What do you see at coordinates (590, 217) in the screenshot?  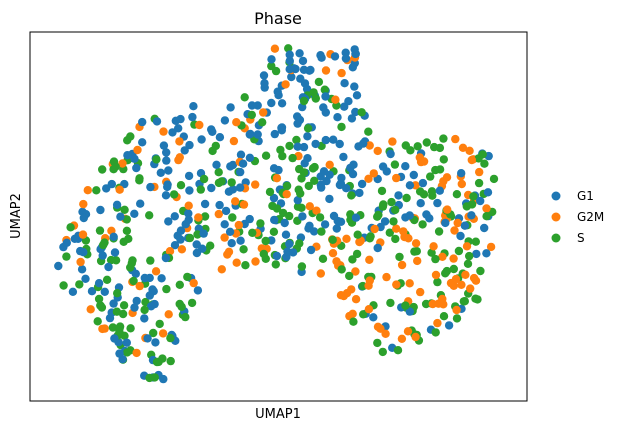 I see `legend-label-g2m: G2M` at bounding box center [590, 217].